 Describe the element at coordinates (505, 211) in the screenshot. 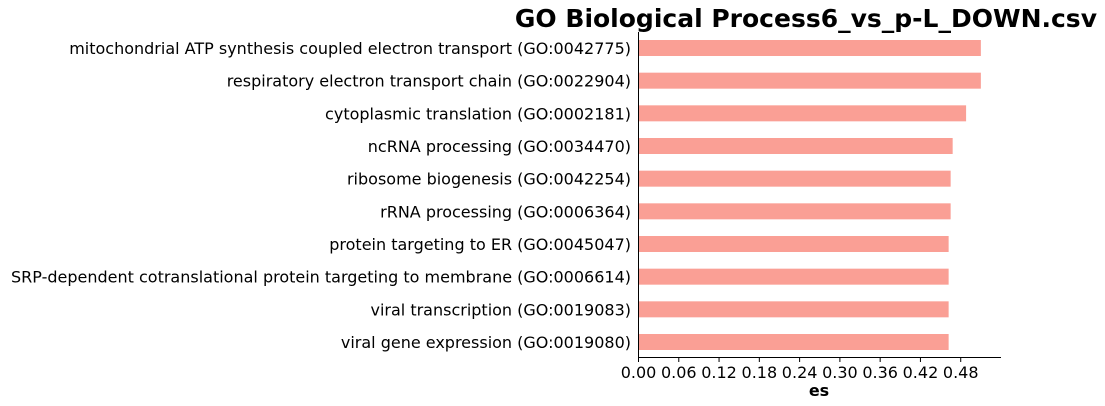

I see `category-label: rRNA processing (GO:0006364)` at that location.